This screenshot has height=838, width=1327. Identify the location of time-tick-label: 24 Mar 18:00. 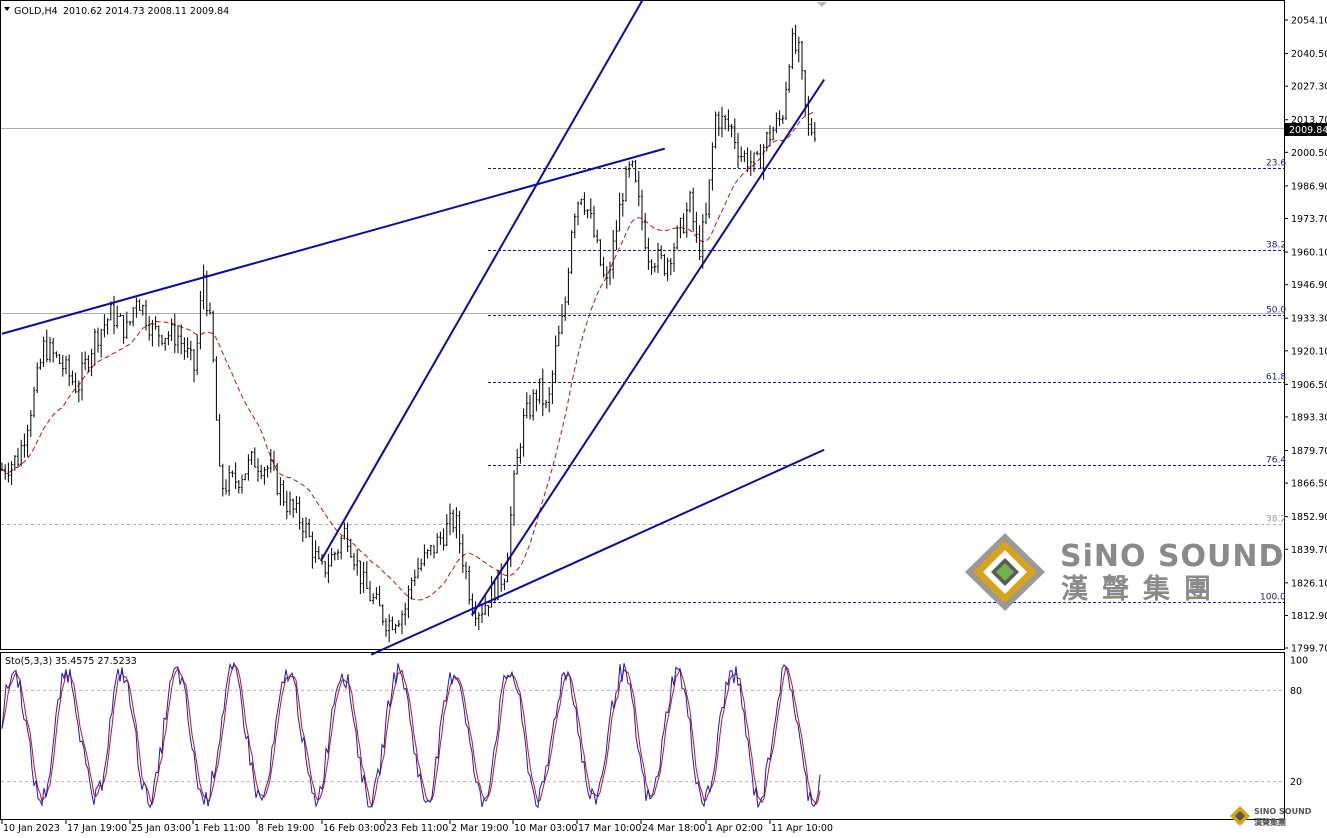
(673, 828).